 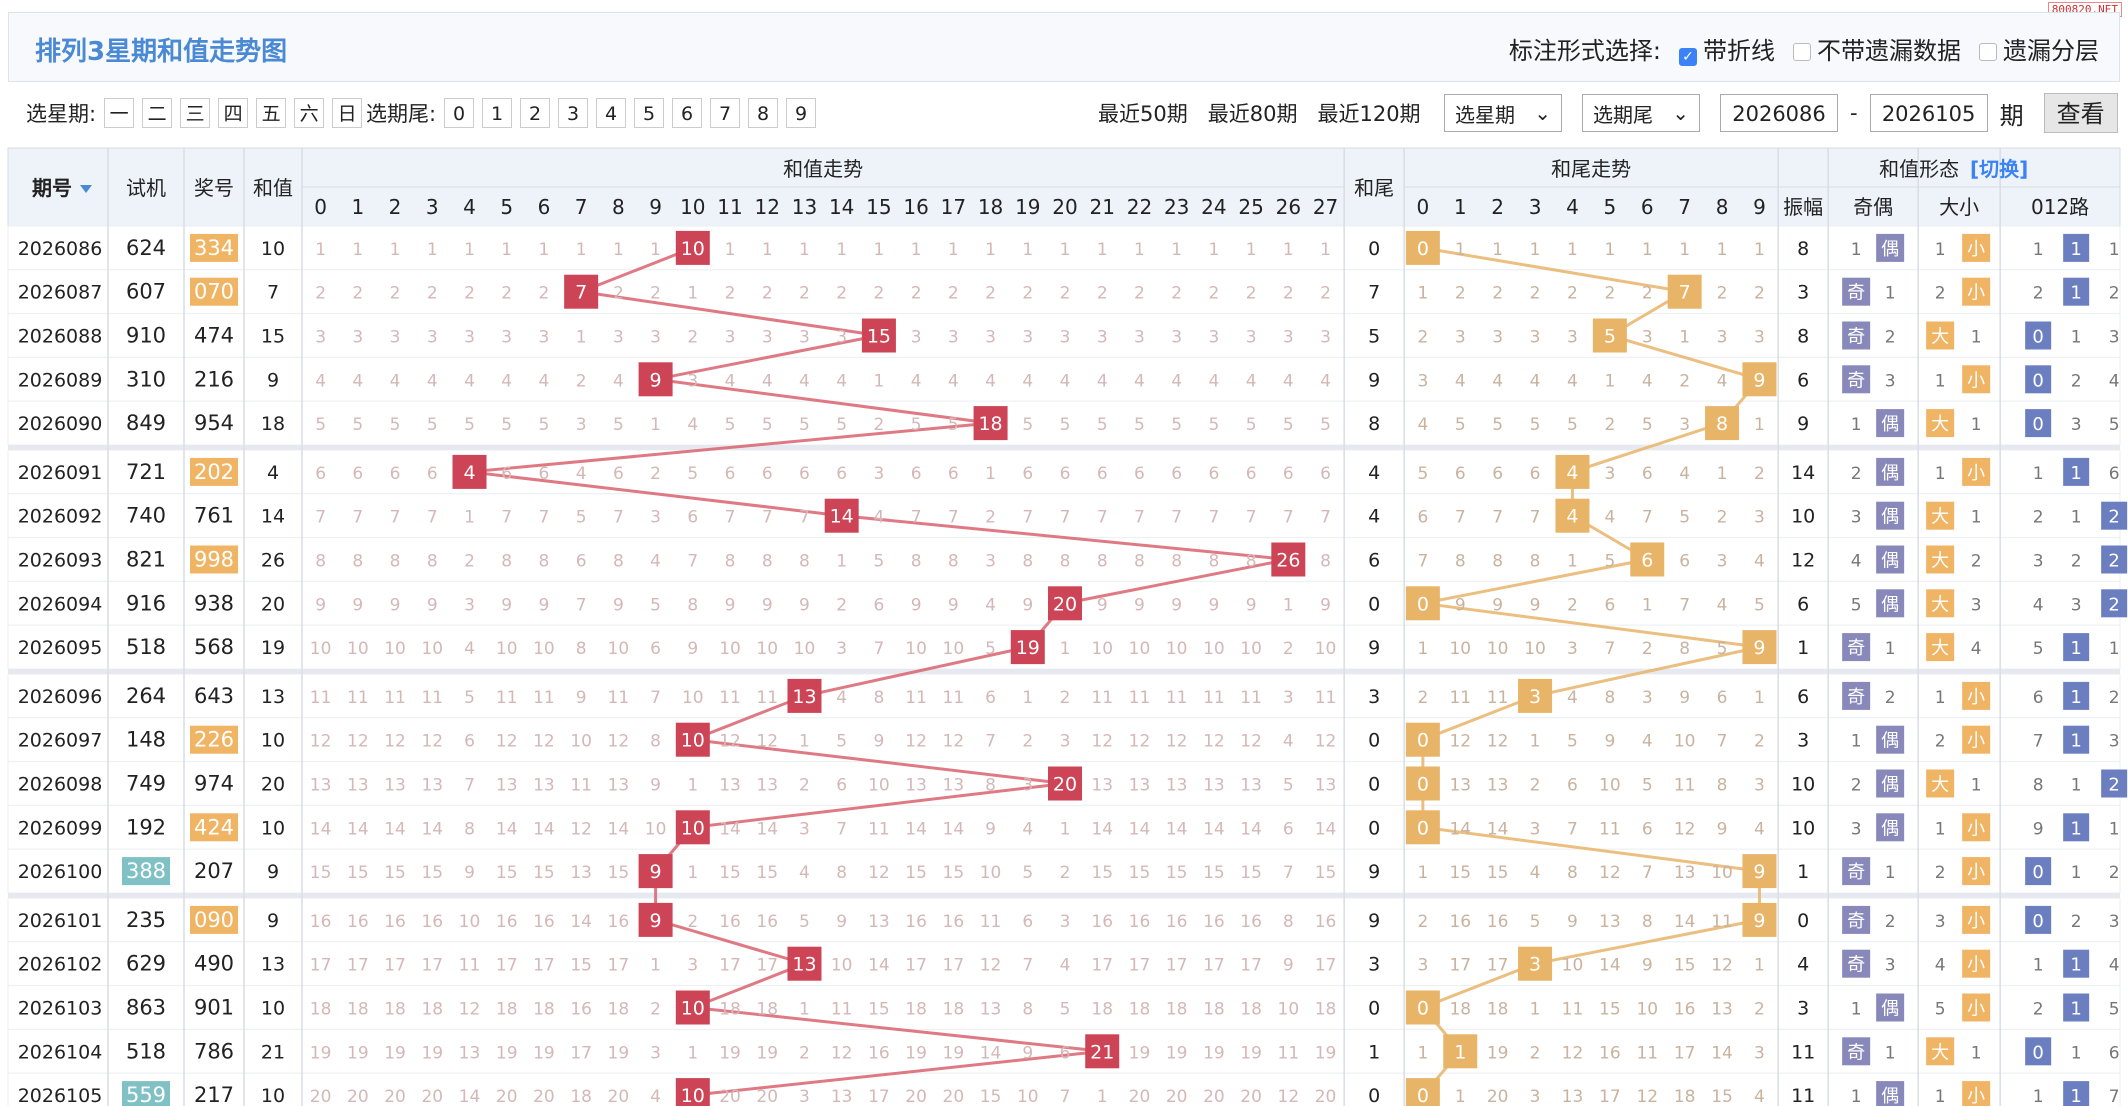 I want to click on oe-hit, so click(x=1856, y=963).